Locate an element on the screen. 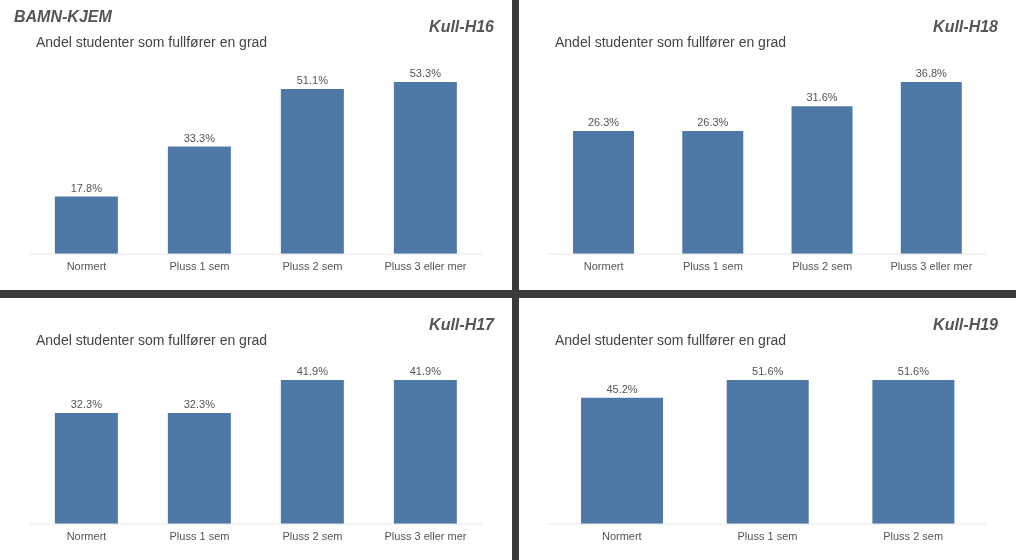 The width and height of the screenshot is (1016, 560). data-label: 36.8% is located at coordinates (931, 73).